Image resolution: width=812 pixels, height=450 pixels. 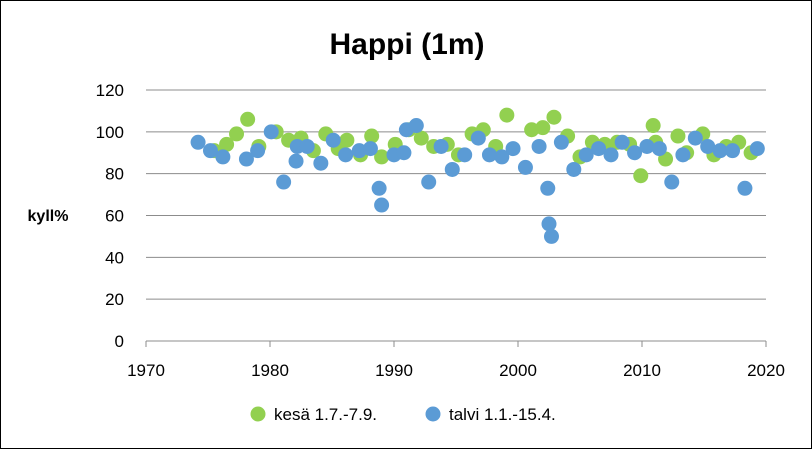 What do you see at coordinates (48, 216) in the screenshot?
I see `y-axis-label: kyll%` at bounding box center [48, 216].